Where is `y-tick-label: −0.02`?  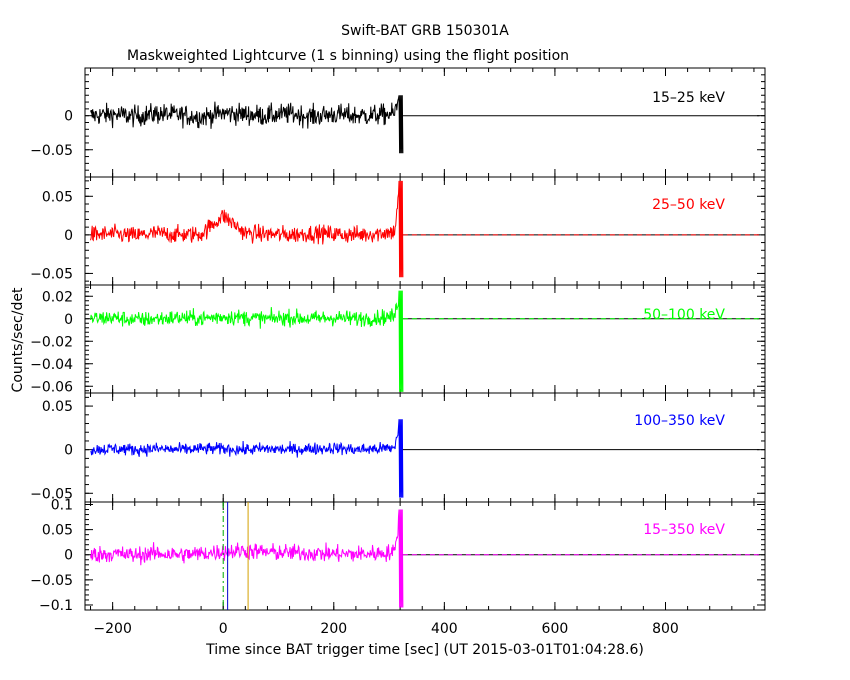 y-tick-label: −0.02 is located at coordinates (51, 342).